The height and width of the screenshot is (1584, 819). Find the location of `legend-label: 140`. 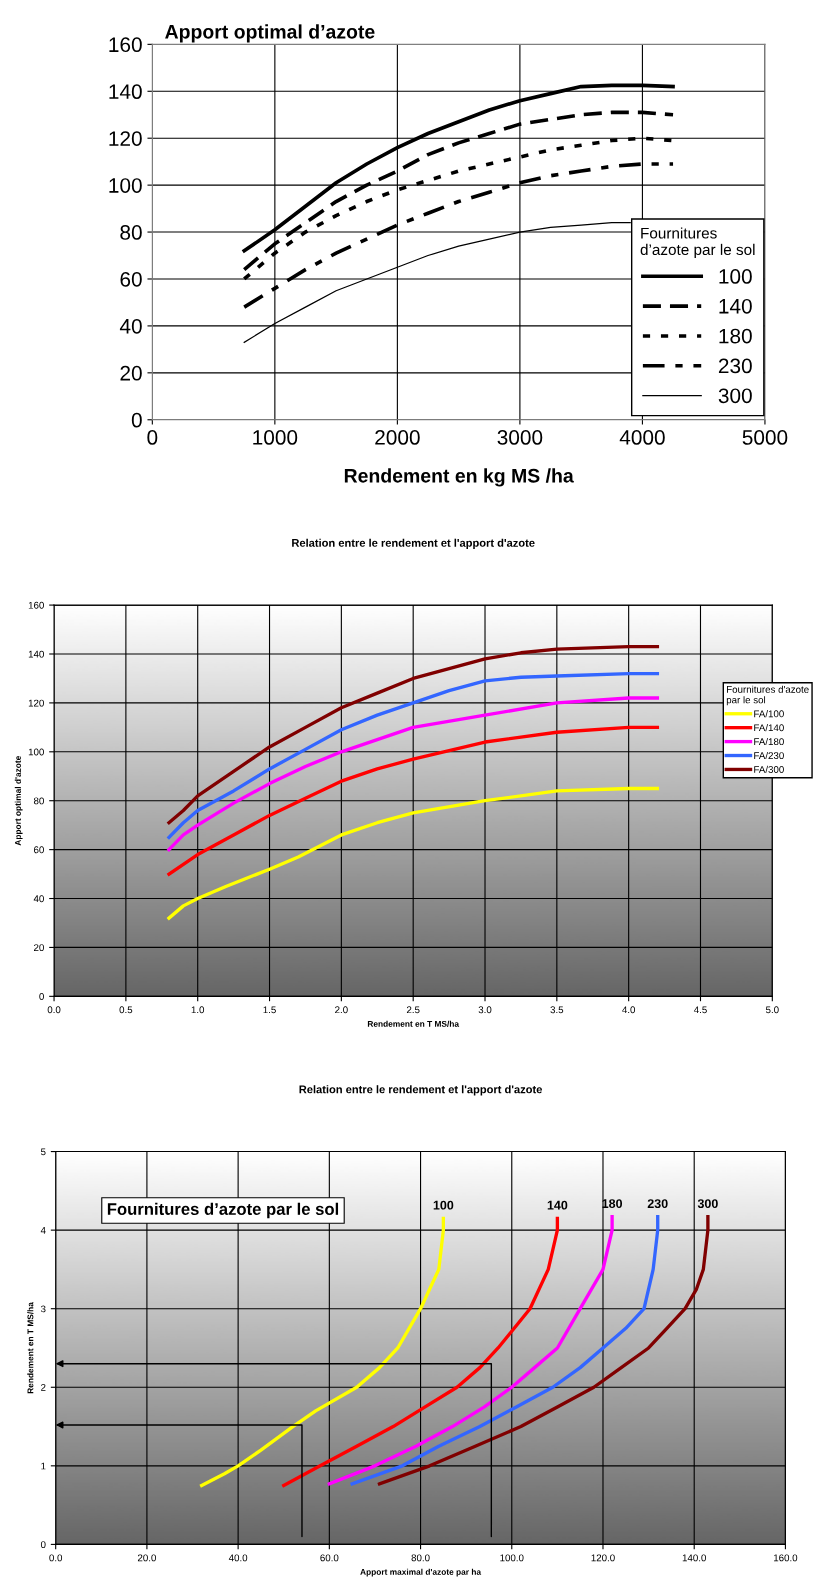

legend-label: 140 is located at coordinates (735, 306).